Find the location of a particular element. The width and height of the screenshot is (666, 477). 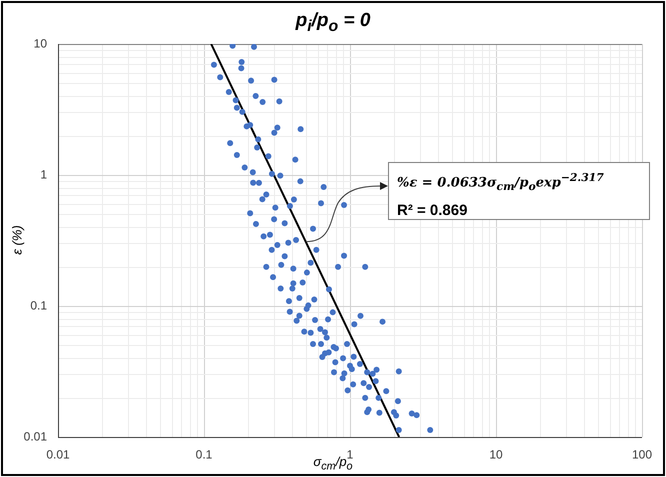

y-tick-label: 0.01 is located at coordinates (36, 436).